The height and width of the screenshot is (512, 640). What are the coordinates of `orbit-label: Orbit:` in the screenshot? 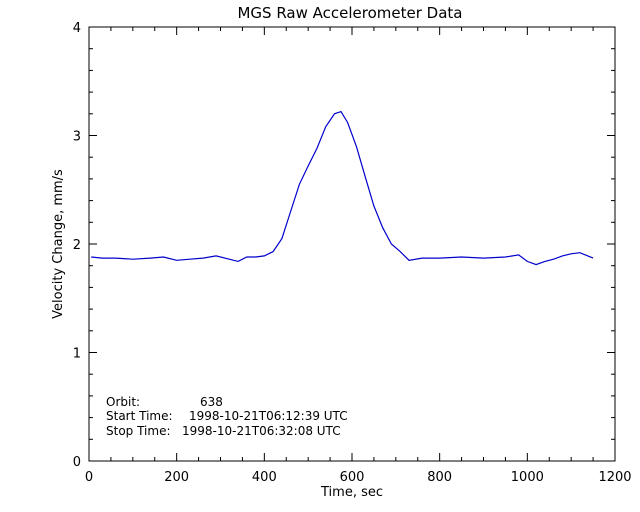 It's located at (123, 402).